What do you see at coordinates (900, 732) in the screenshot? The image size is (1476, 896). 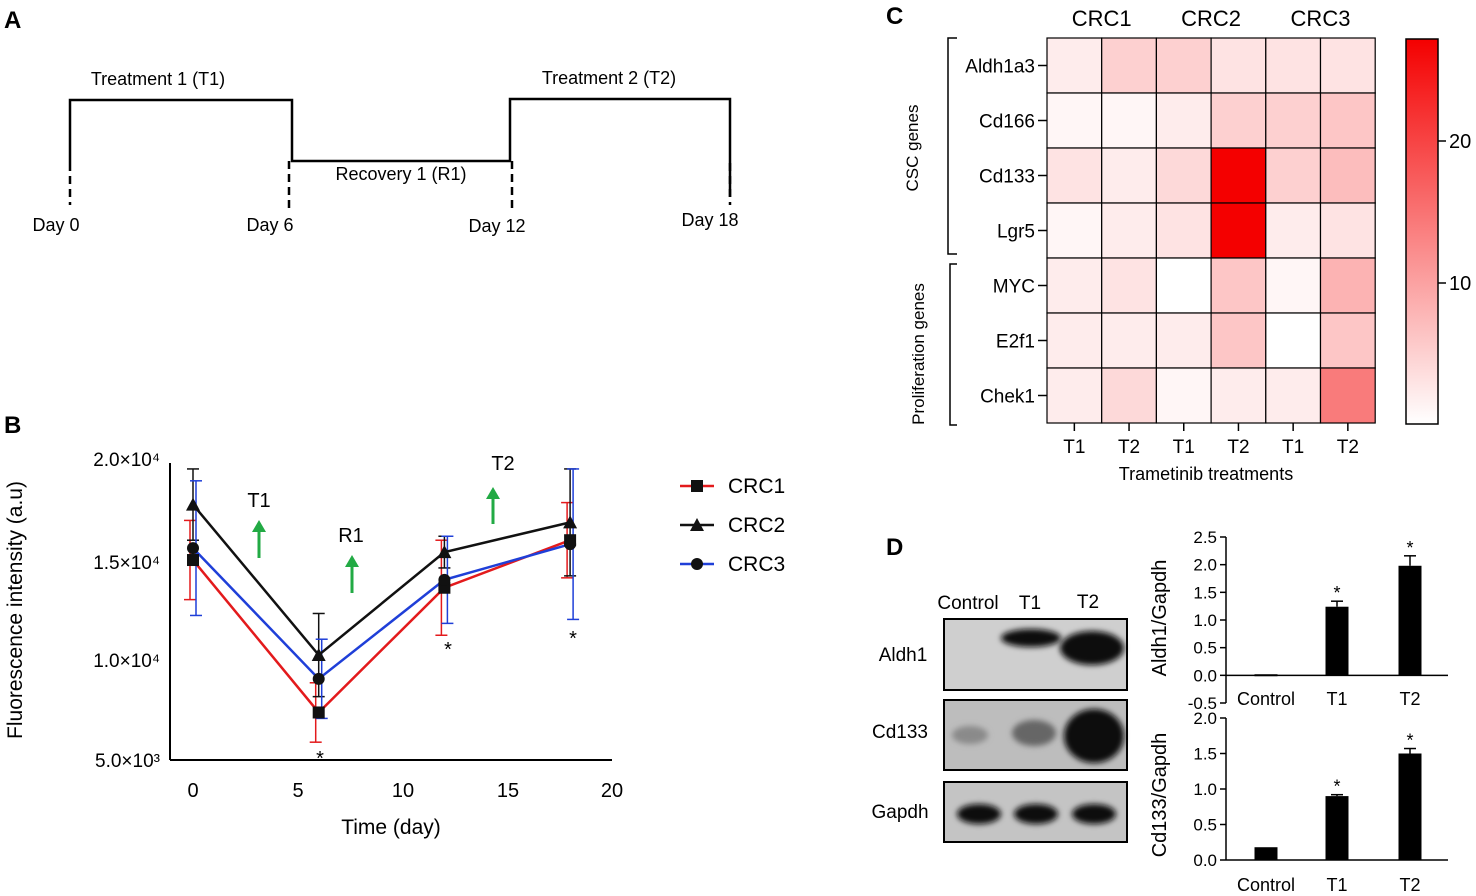 I see `blot-row-label: Cd133` at bounding box center [900, 732].